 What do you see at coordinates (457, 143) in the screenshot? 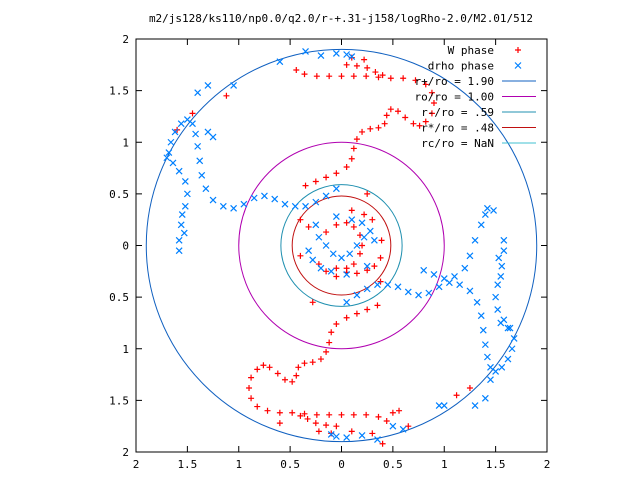
I see `legend-label-6: rc/ro = NaN` at bounding box center [457, 143].